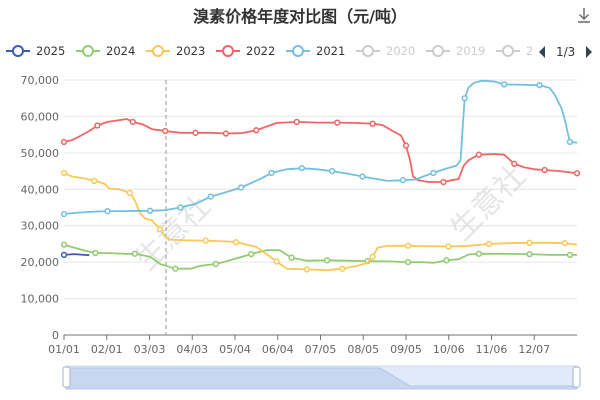  I want to click on legend-item-2: 2, so click(514, 51).